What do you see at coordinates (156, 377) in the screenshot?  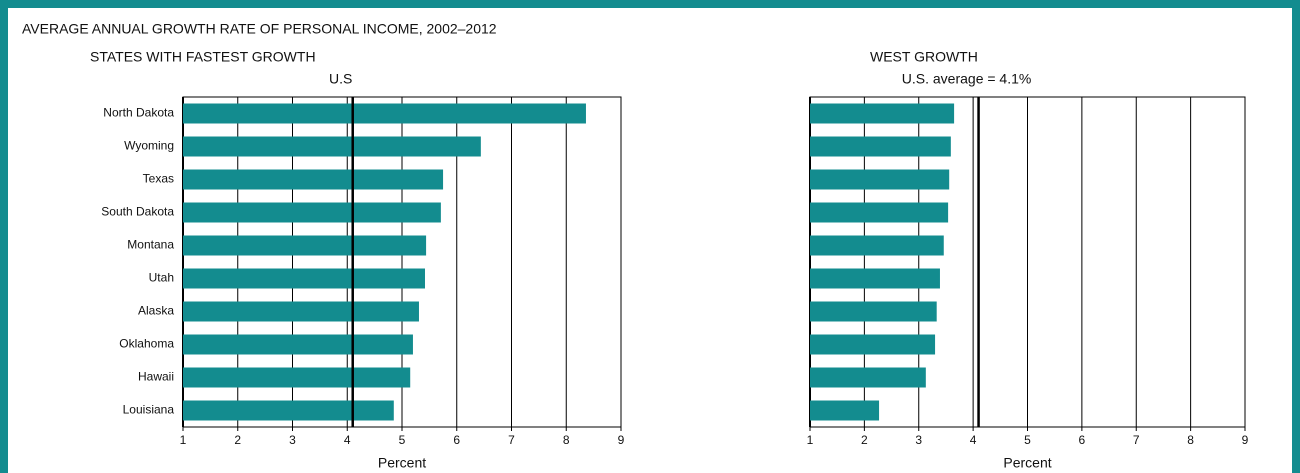 I see `y-tick-label: Hawaii` at bounding box center [156, 377].